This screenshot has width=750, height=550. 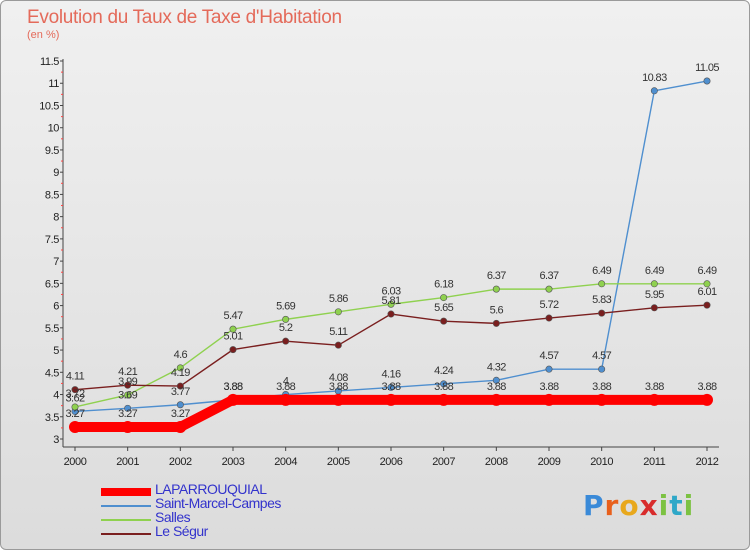 I want to click on proxiti-logo: Proxiti, so click(x=638, y=505).